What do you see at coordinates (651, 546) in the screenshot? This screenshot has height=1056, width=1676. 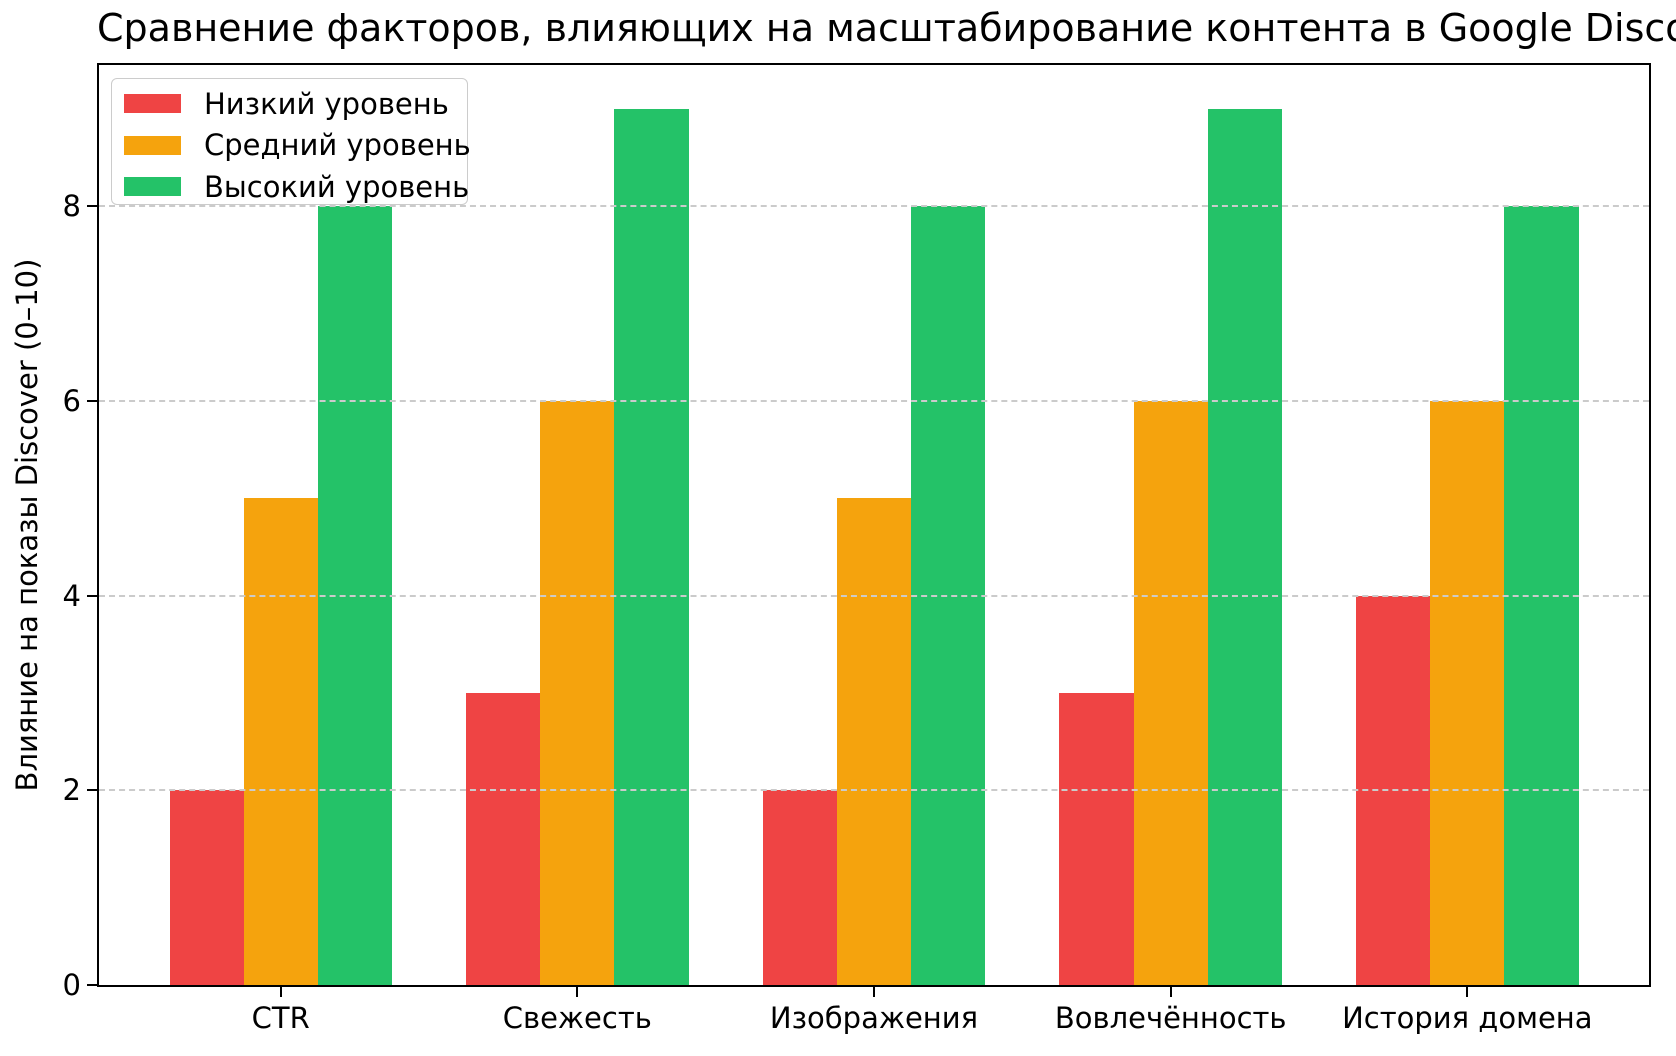 I see `bar-c1-high` at bounding box center [651, 546].